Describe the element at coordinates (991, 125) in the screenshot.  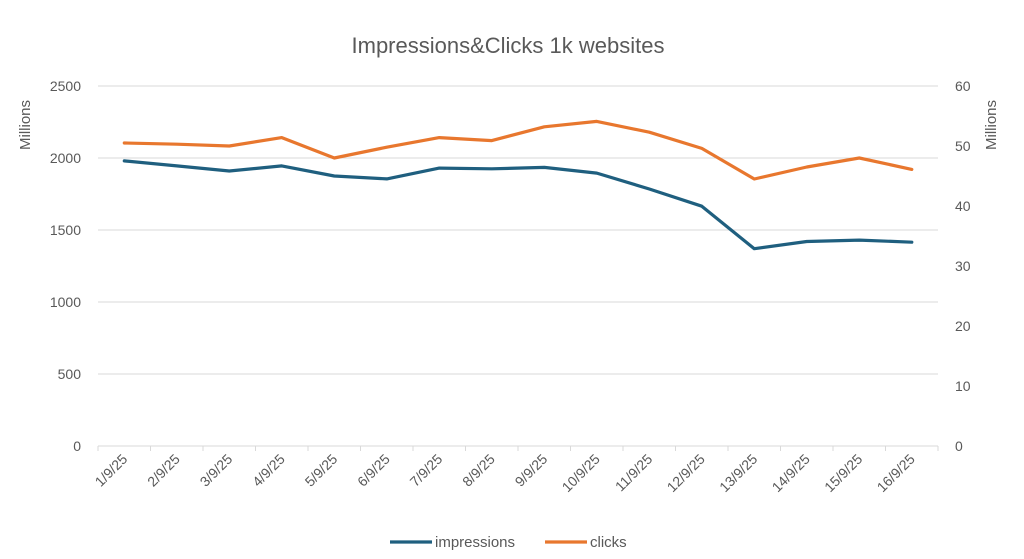
I see `right-axis-title: Millions` at that location.